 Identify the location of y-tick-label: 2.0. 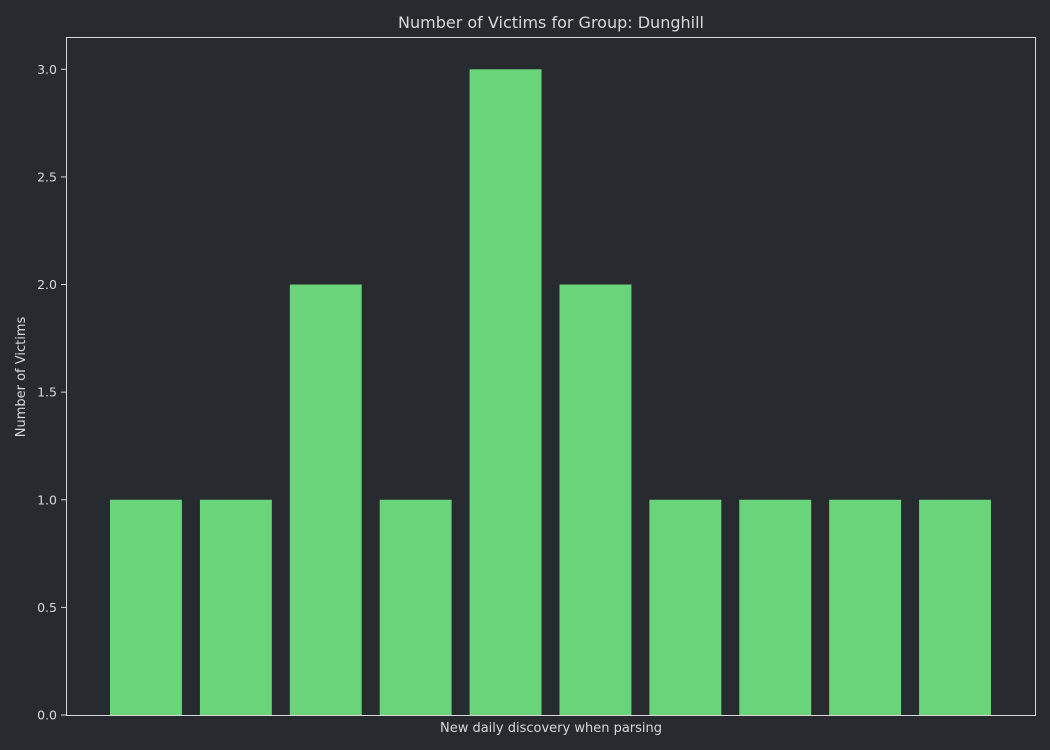
(47, 284).